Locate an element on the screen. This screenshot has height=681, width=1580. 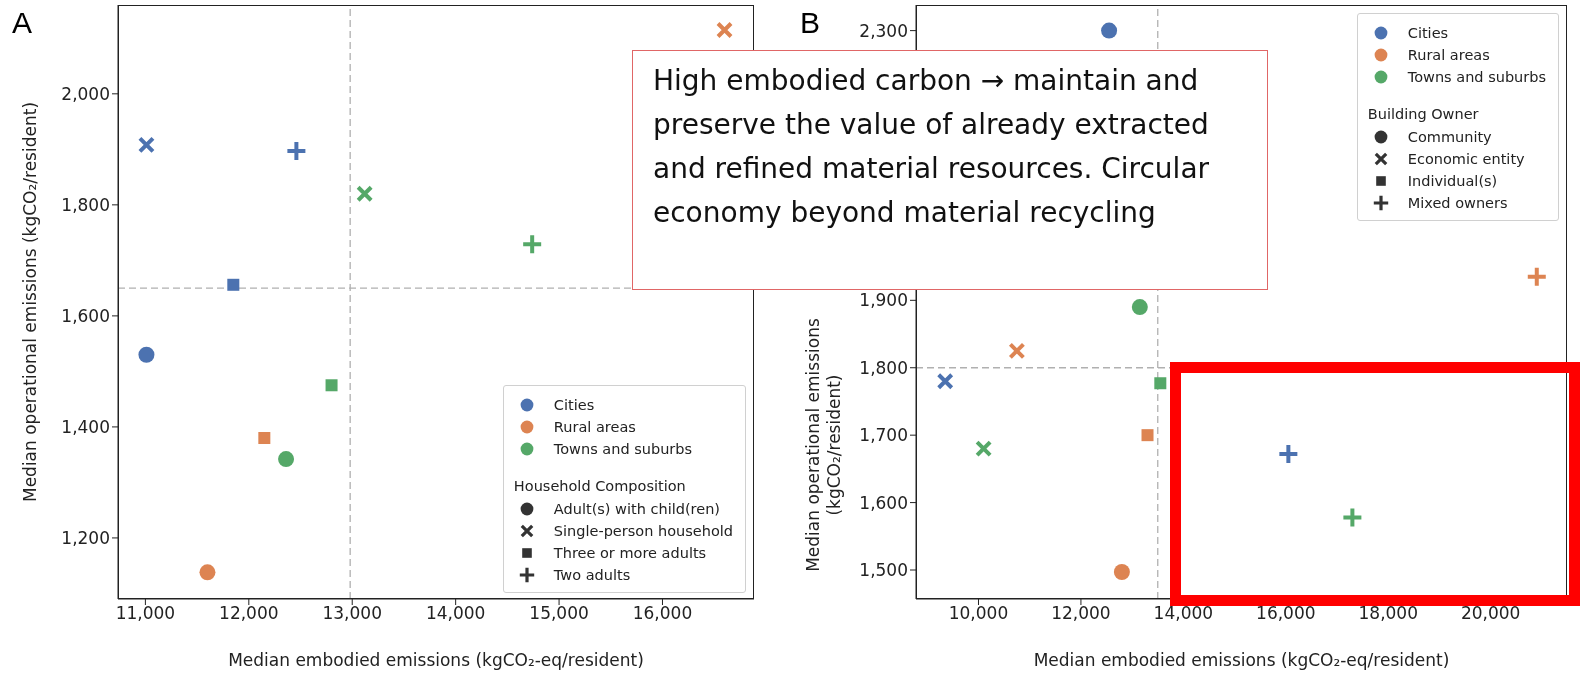
note-box: High embodied carbon → maintain and preserve the value of already extracted and refined material resources. Circular economy beyond material recycling is located at coordinates (950, 170).